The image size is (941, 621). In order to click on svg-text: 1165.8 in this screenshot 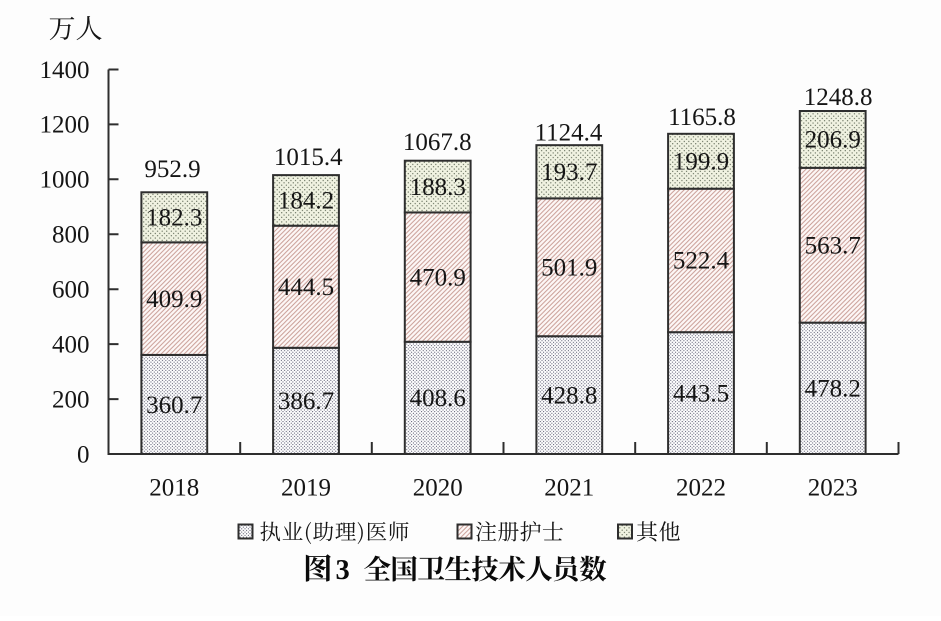, I will do `click(702, 117)`.